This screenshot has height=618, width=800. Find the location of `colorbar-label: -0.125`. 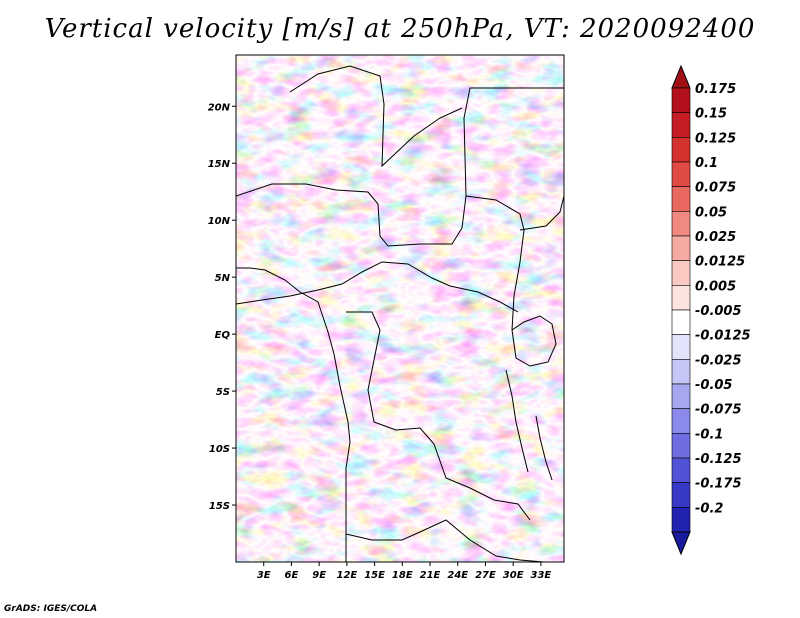

colorbar-label: -0.125 is located at coordinates (718, 459).